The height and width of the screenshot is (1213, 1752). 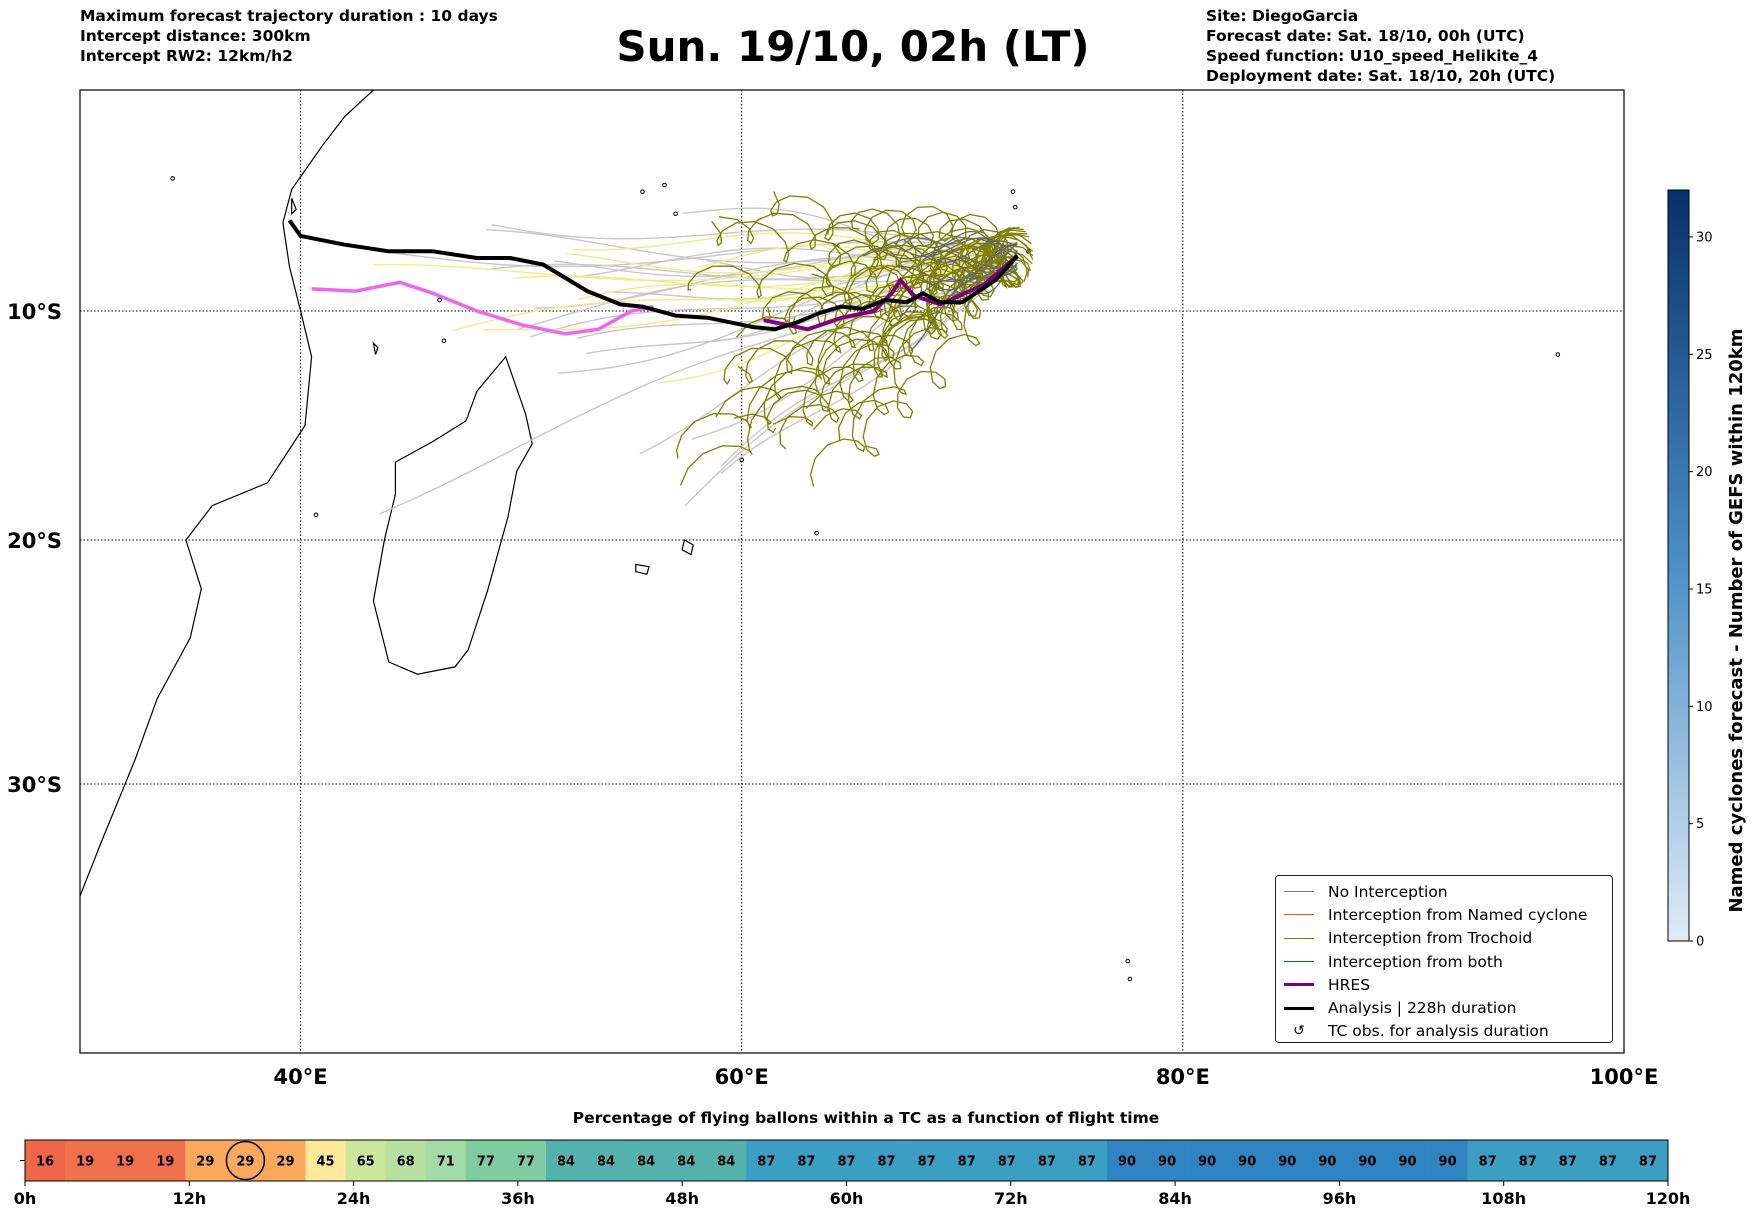 What do you see at coordinates (1340, 1198) in the screenshot?
I see `heat-x-tick-label: 96h` at bounding box center [1340, 1198].